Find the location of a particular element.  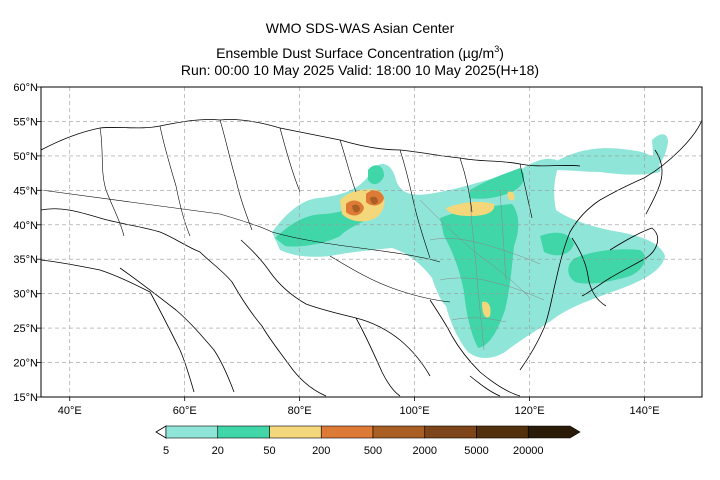

lat-tick-label: 15°N is located at coordinates (25, 398).